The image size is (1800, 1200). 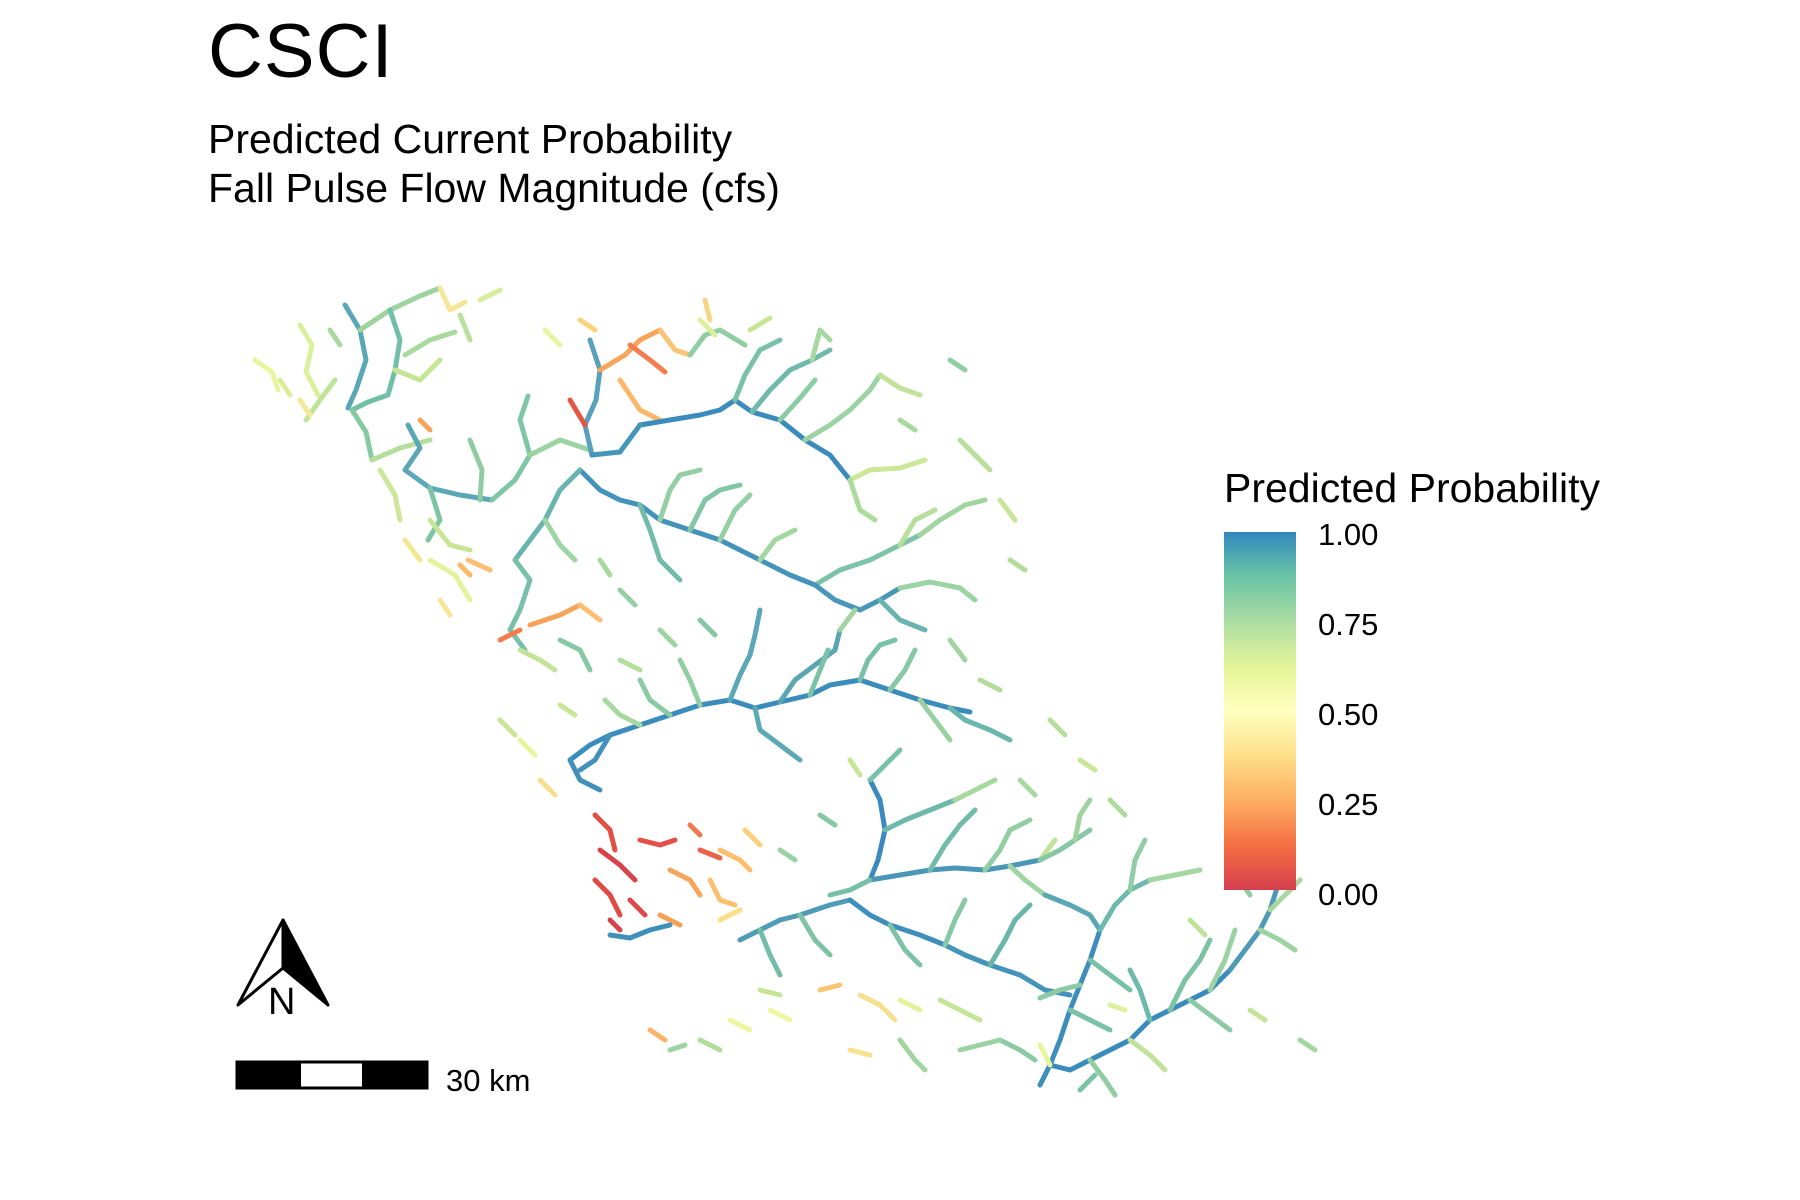 What do you see at coordinates (301, 51) in the screenshot?
I see `map-title: CSCI` at bounding box center [301, 51].